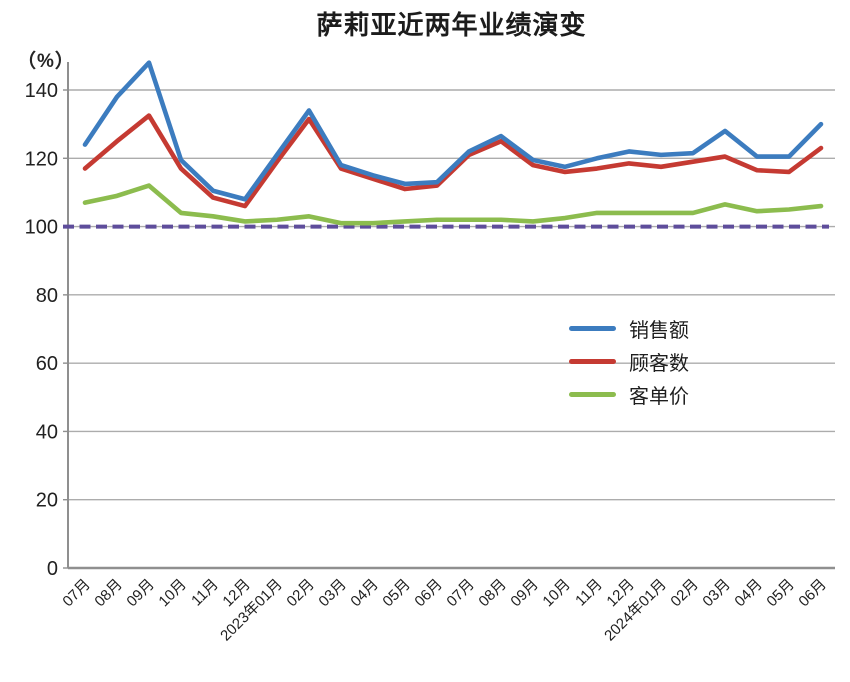  I want to click on legend-item-sales: 销售额, so click(629, 328).